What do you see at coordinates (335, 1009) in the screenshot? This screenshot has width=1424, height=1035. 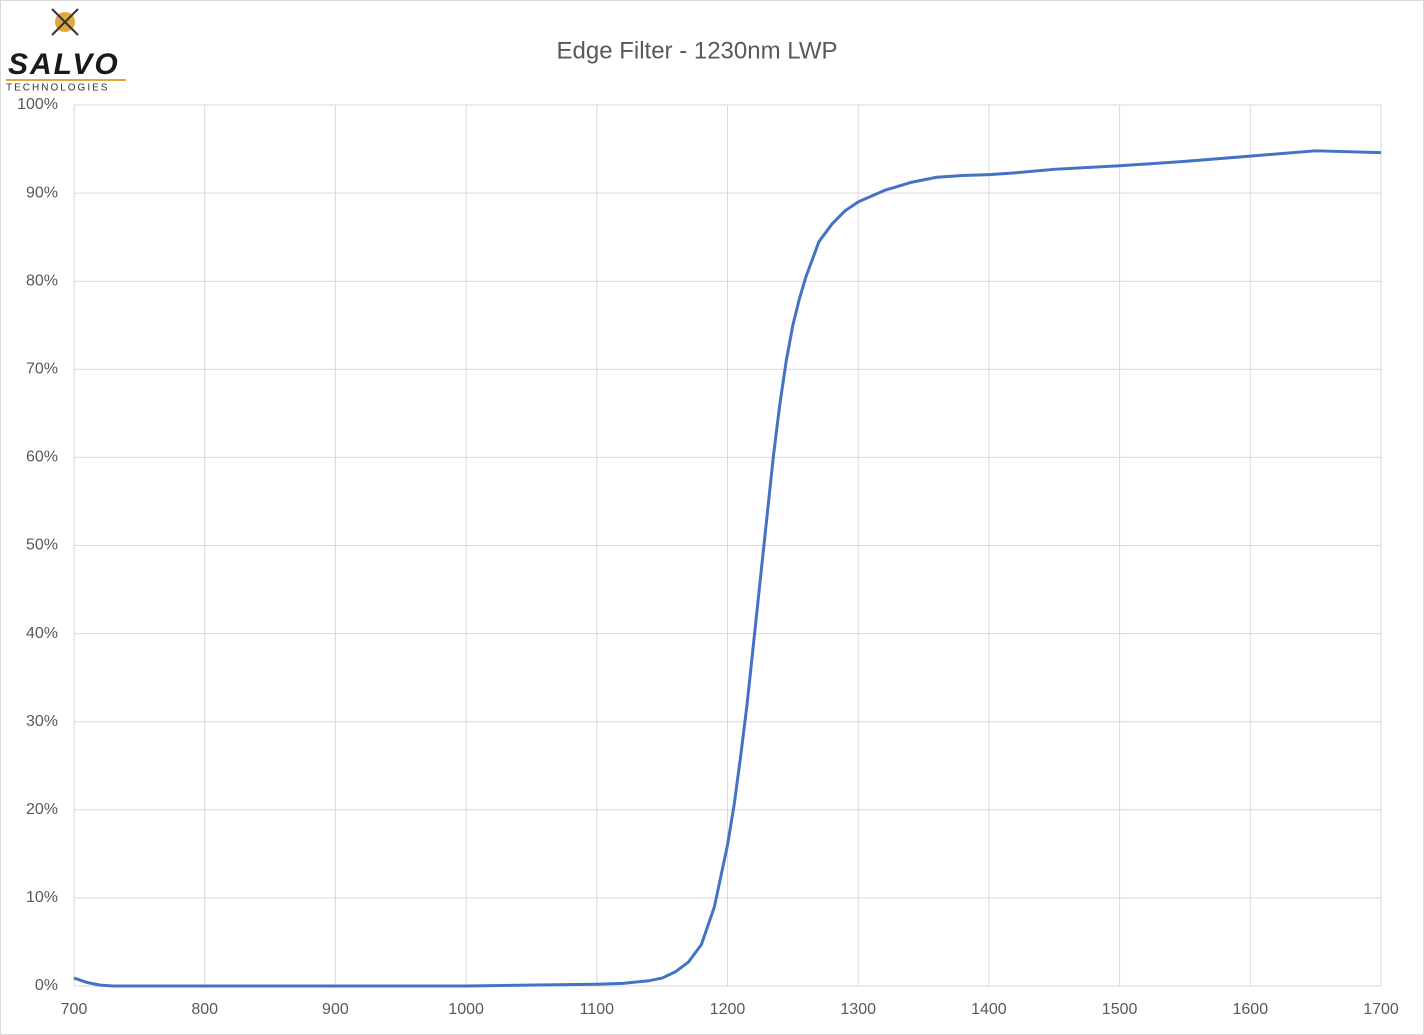 I see `x-tick-label: 900` at bounding box center [335, 1009].